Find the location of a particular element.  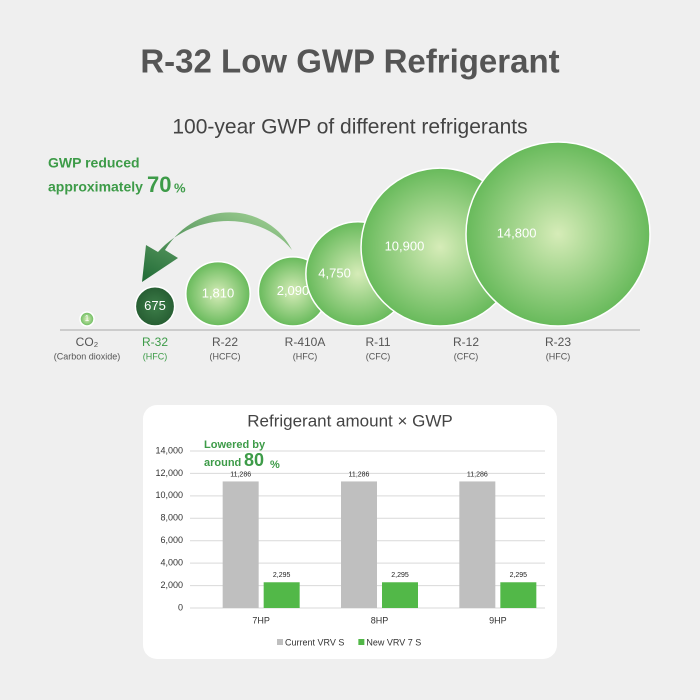

page-title: R-32 Low GWP Refrigerant is located at coordinates (349, 61).